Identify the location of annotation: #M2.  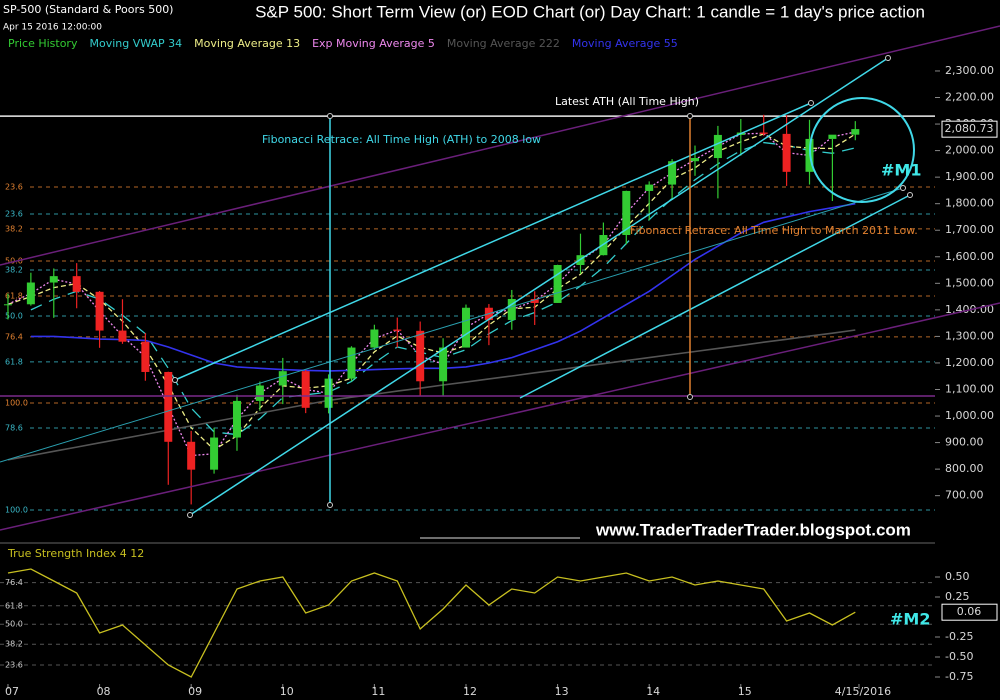
(910, 619).